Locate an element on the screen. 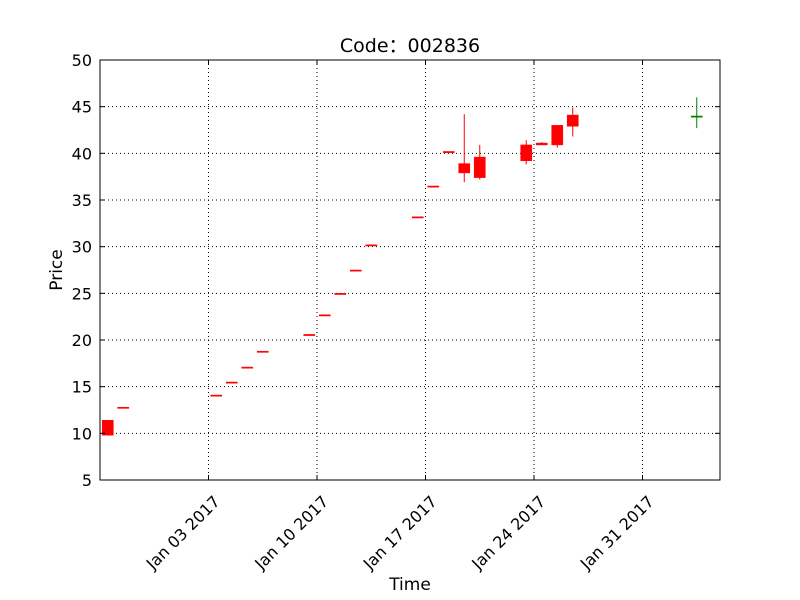 This screenshot has width=800, height=600. chart-title: Code：002836 is located at coordinates (410, 46).